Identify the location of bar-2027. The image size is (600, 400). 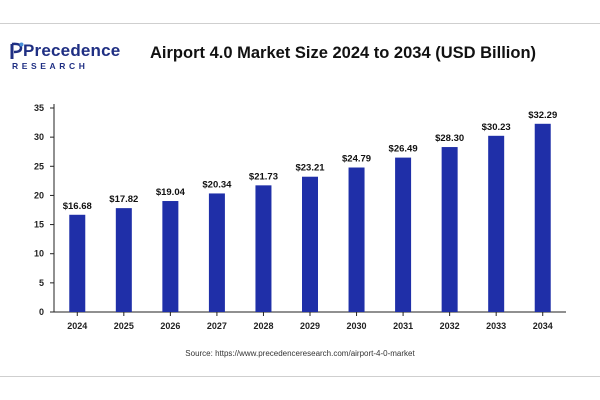
(216, 252).